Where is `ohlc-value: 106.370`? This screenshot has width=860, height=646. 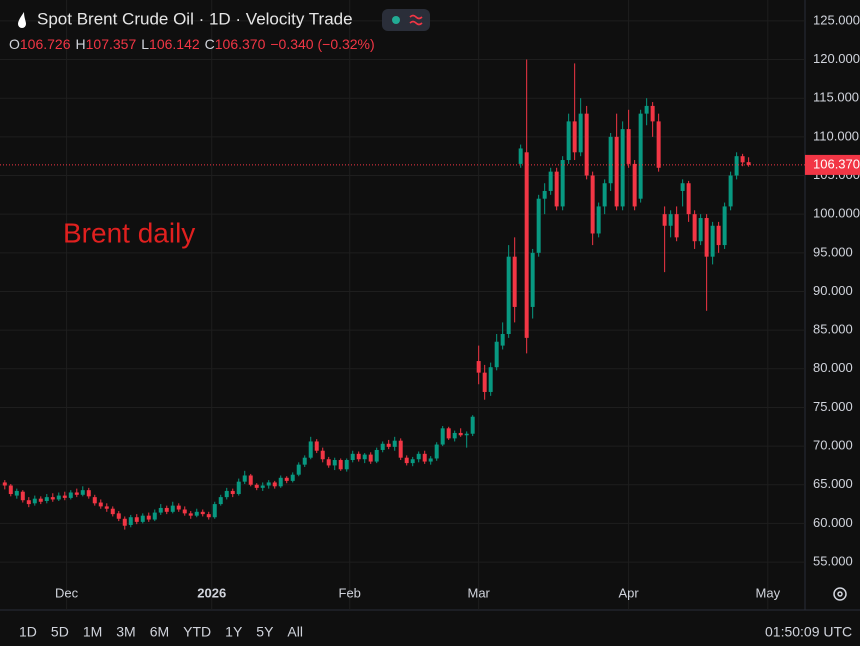 ohlc-value: 106.370 is located at coordinates (240, 44).